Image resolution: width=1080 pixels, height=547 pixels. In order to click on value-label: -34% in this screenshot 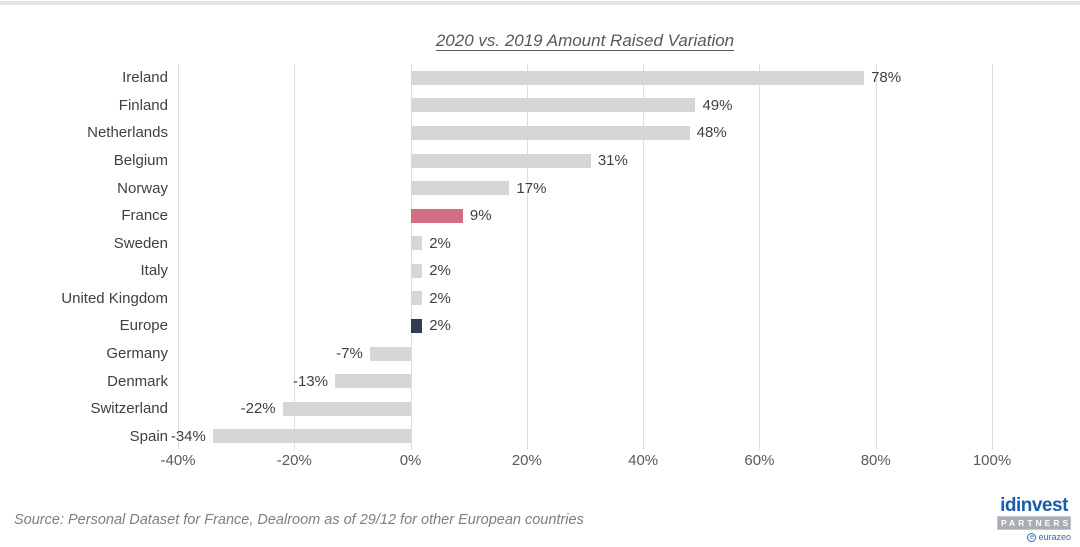, I will do `click(188, 436)`.